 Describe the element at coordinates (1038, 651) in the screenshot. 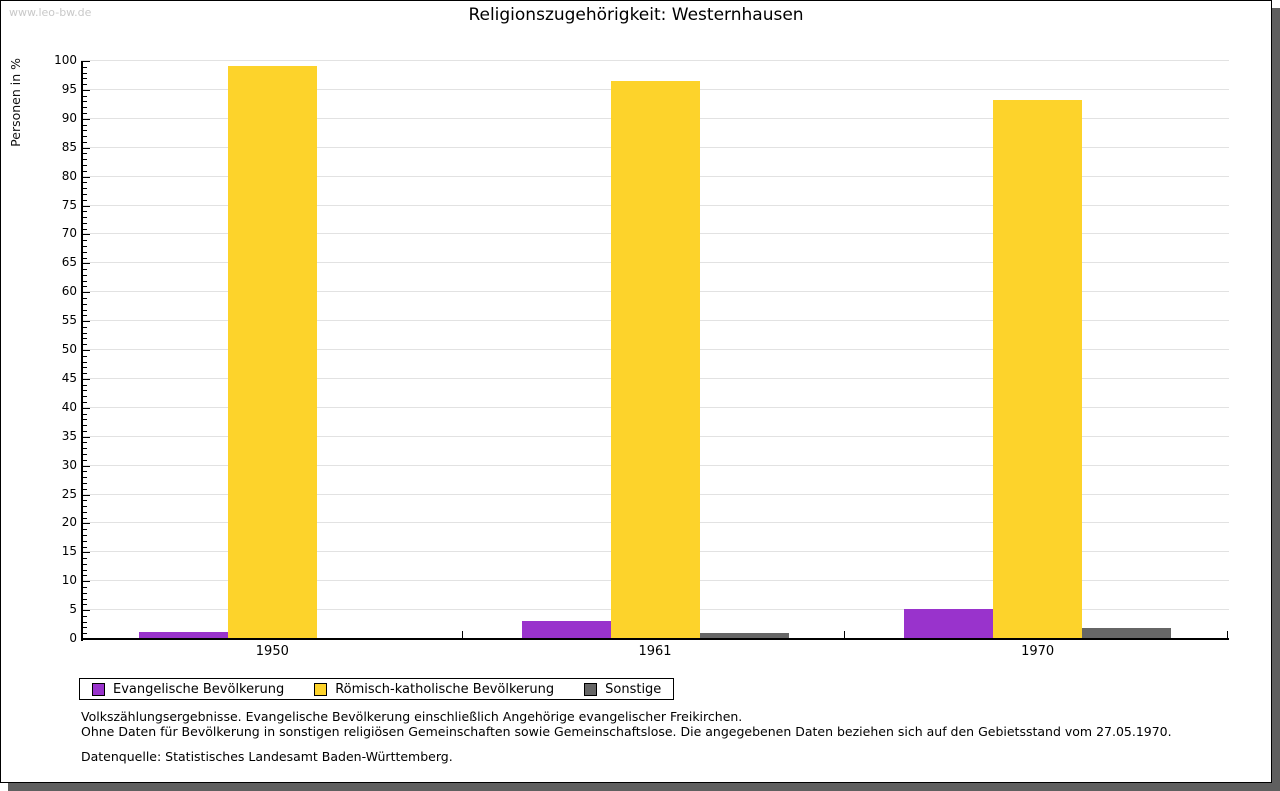

I see `x-category-label: 1970` at that location.